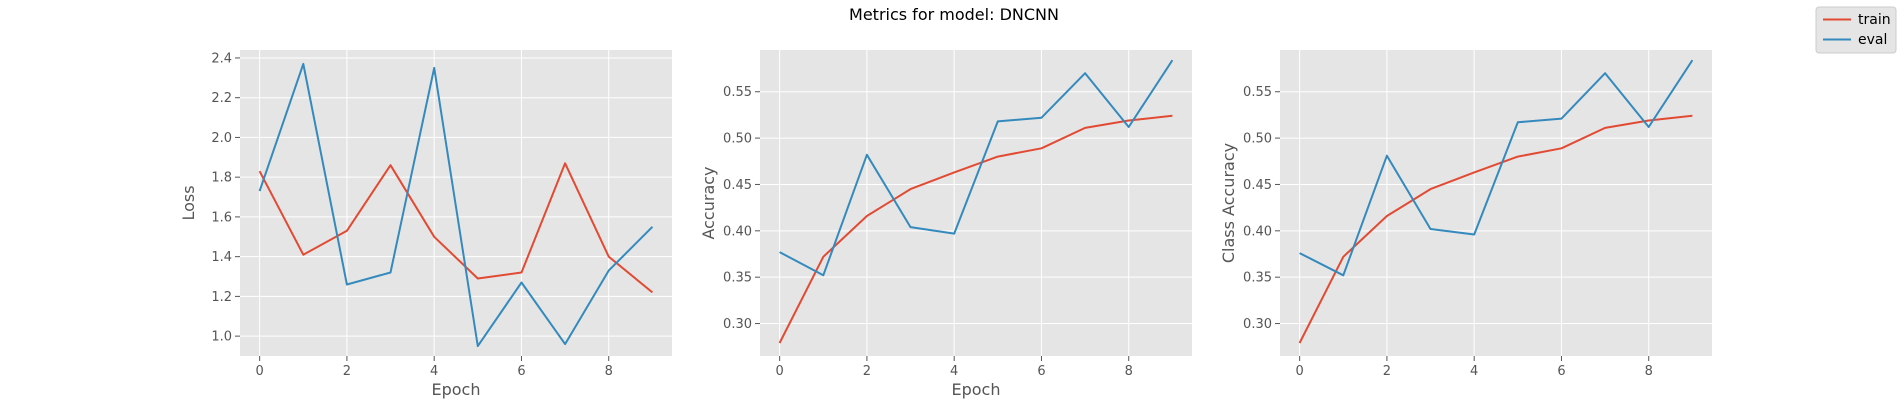  I want to click on y-axis-label: Loss, so click(188, 202).